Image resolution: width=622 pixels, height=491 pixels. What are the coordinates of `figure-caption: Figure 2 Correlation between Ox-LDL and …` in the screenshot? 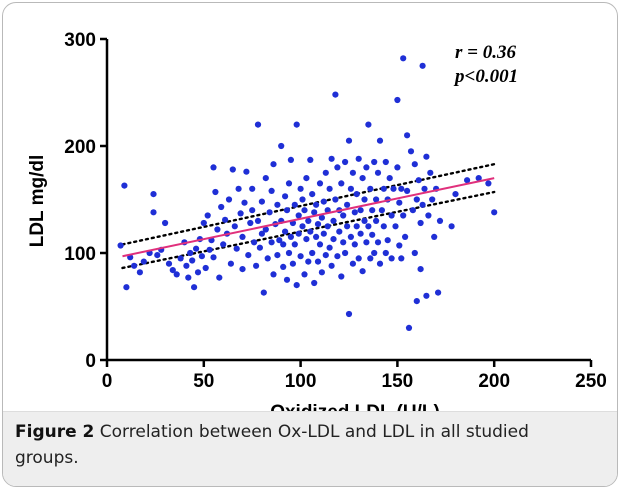 It's located at (295, 445).